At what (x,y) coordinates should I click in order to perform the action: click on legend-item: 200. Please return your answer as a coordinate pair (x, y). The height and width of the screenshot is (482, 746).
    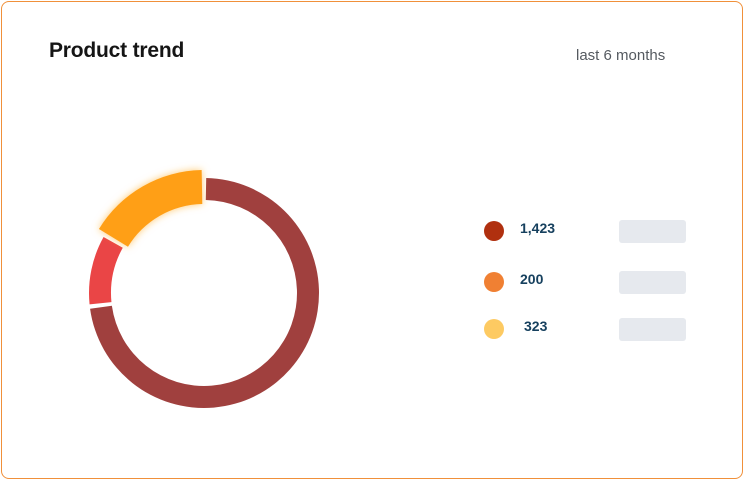
    Looking at the image, I should click on (587, 283).